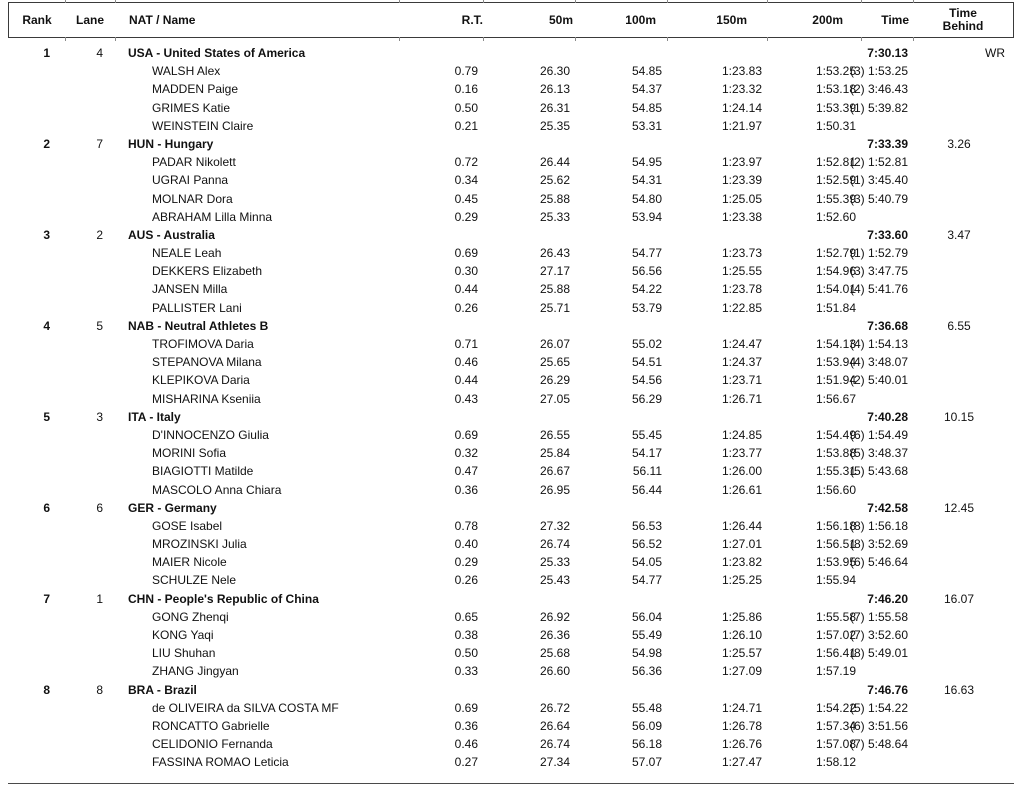  I want to click on leg-cumulative-value: (3) 5:40.79, so click(878, 198).